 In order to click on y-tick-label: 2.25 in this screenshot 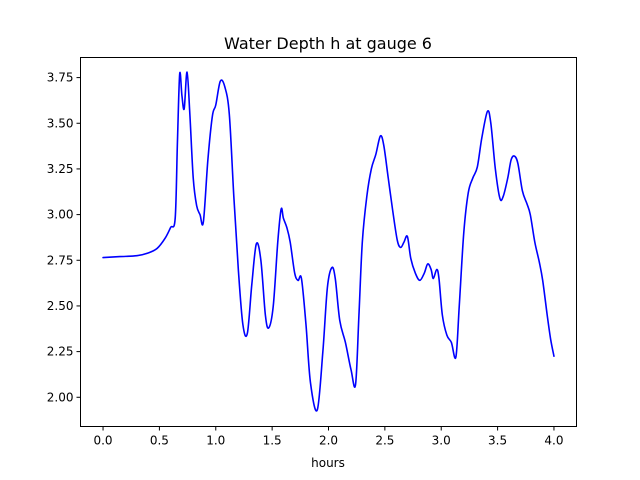, I will do `click(60, 352)`.